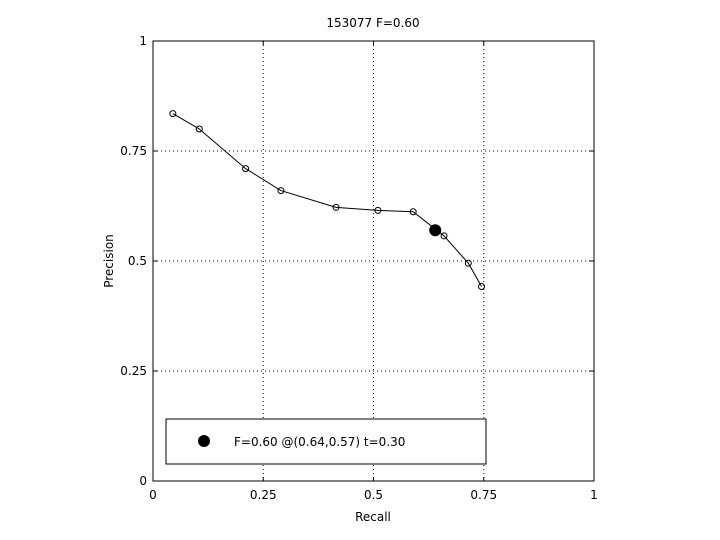 This screenshot has width=720, height=540. Describe the element at coordinates (153, 495) in the screenshot. I see `x-tick-label: 0` at that location.